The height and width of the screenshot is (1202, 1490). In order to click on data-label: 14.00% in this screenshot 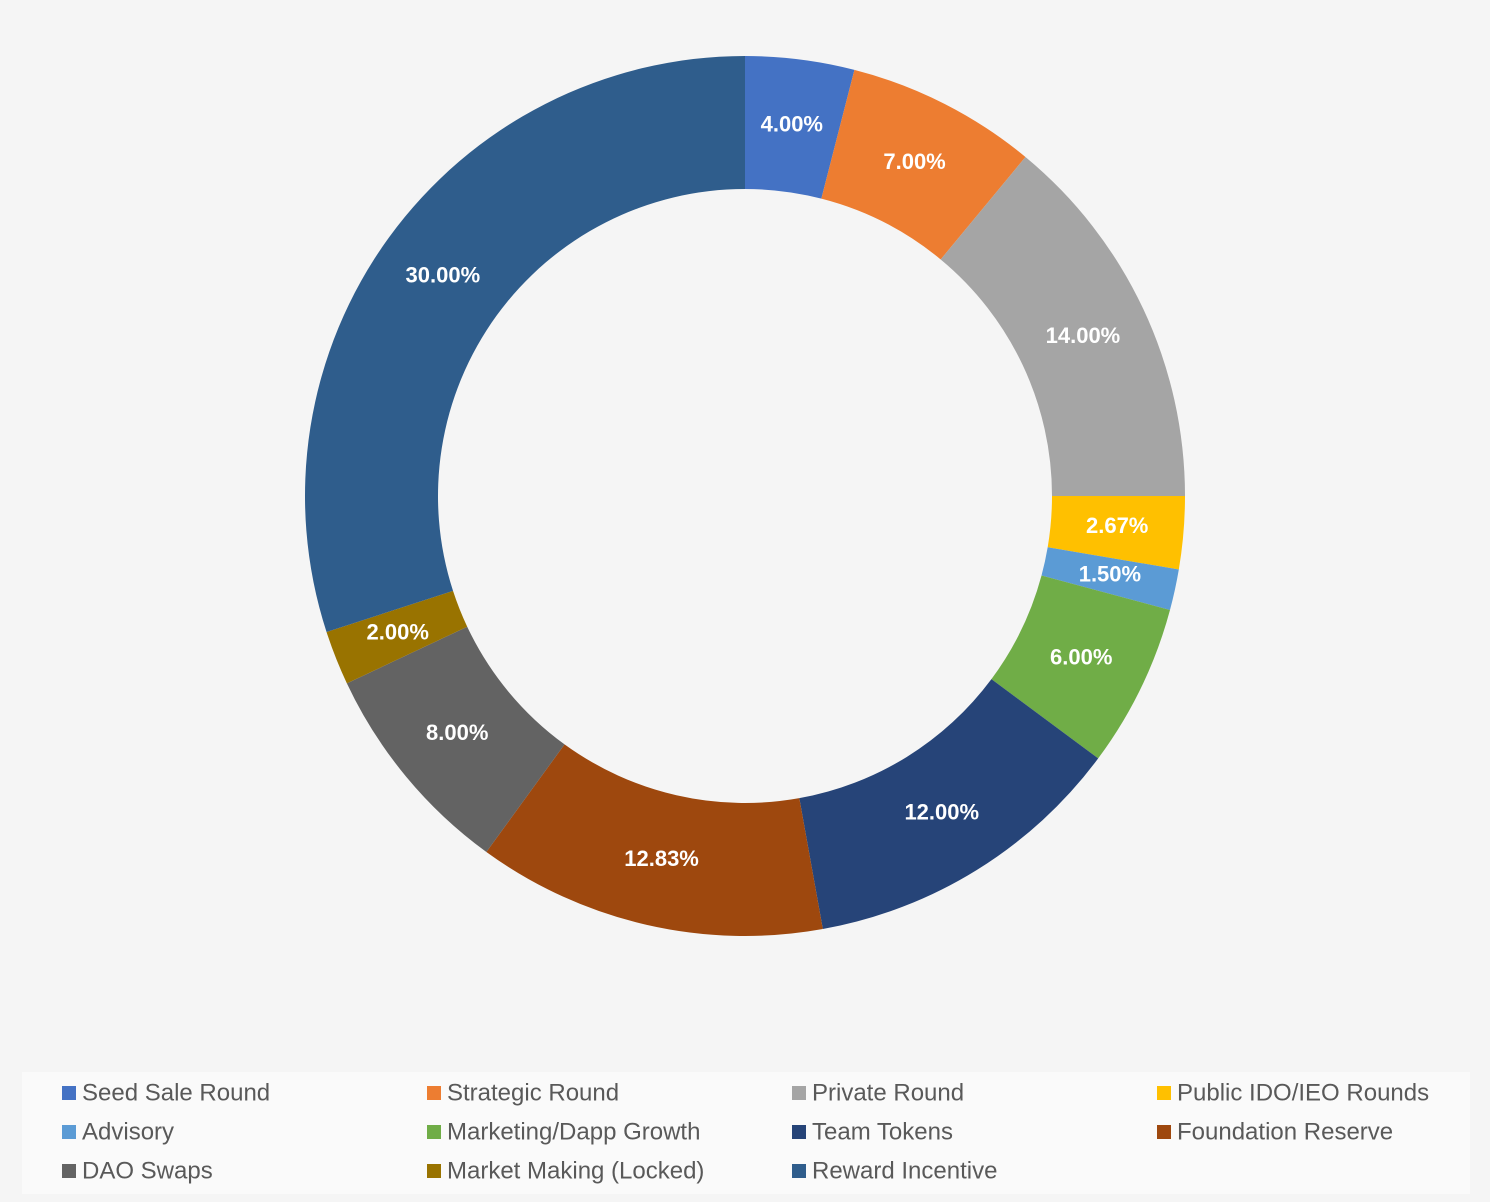, I will do `click(1083, 335)`.